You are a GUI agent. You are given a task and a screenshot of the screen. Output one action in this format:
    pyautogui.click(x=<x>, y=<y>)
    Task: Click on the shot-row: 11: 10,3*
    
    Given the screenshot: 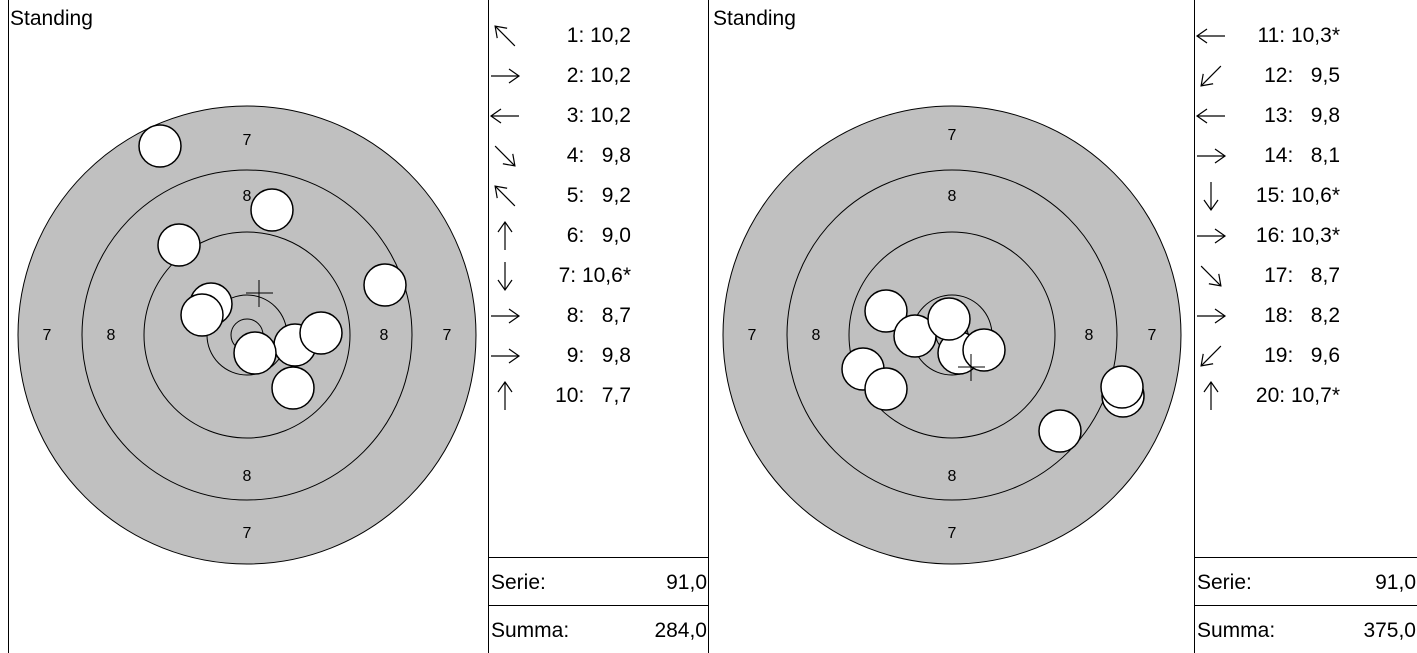 What is the action you would take?
    pyautogui.click(x=1306, y=34)
    